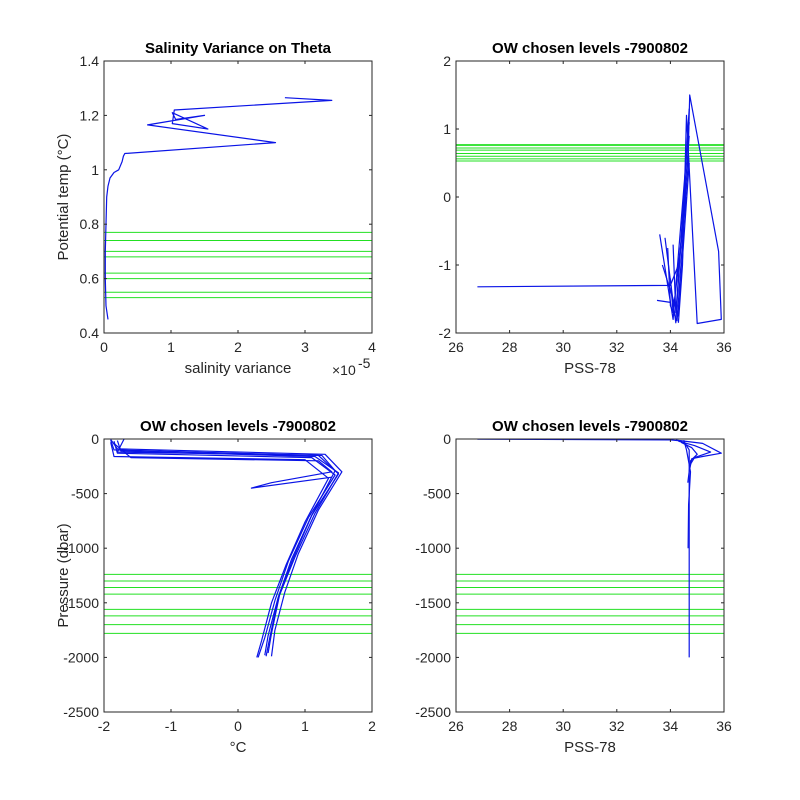  I want to click on x-axis-label: °C, so click(238, 747).